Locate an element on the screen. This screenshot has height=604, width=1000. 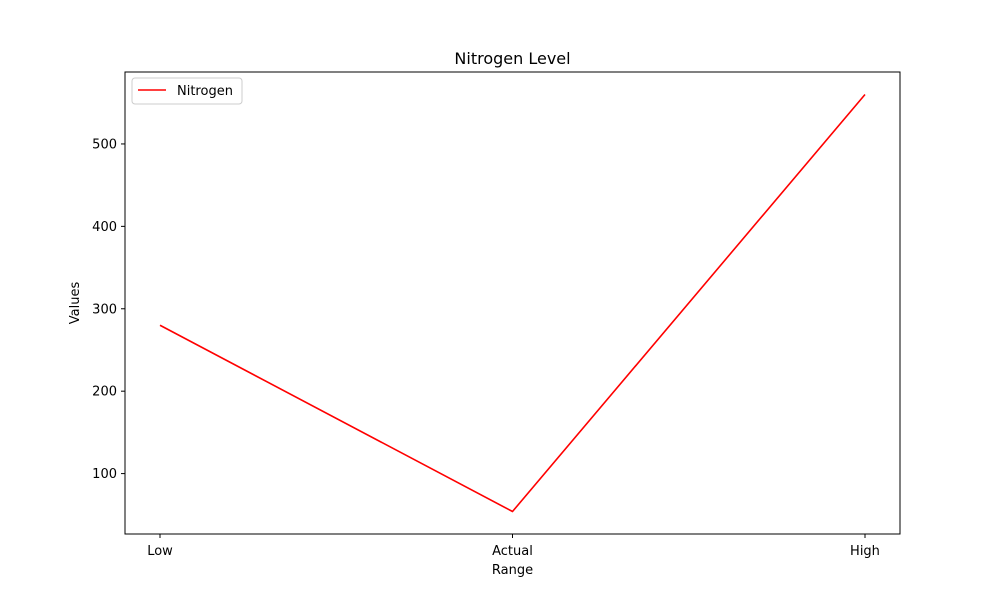
y-tick-label: 400 is located at coordinates (104, 227).